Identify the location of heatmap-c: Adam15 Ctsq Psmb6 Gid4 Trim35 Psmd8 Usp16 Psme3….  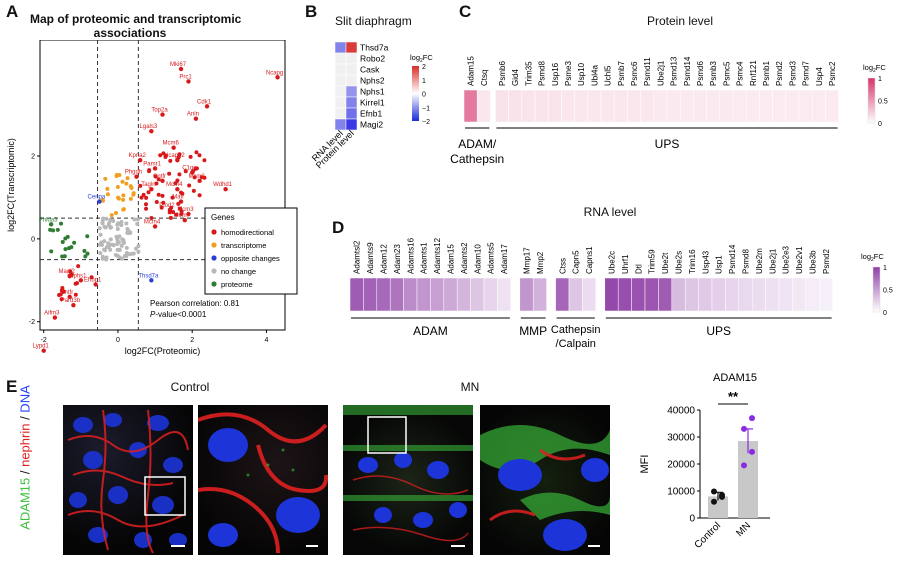
(669, 111).